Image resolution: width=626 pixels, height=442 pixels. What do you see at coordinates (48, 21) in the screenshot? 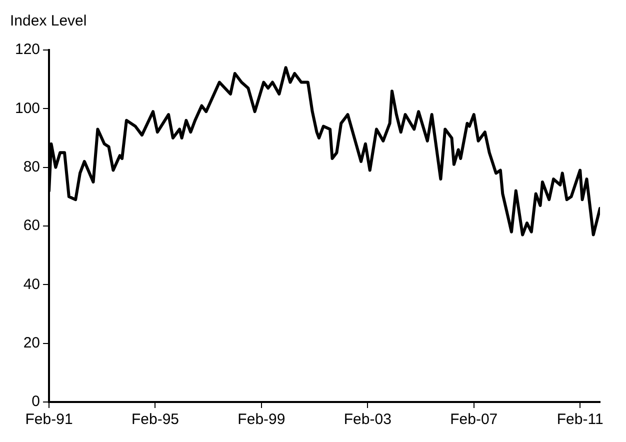
I see `y-axis-title: Index Level` at bounding box center [48, 21].